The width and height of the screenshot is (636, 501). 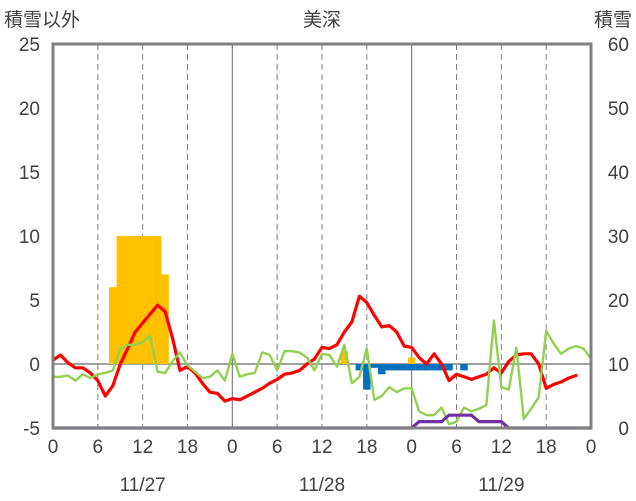 What do you see at coordinates (31, 429) in the screenshot?
I see `y-tick-left: -5` at bounding box center [31, 429].